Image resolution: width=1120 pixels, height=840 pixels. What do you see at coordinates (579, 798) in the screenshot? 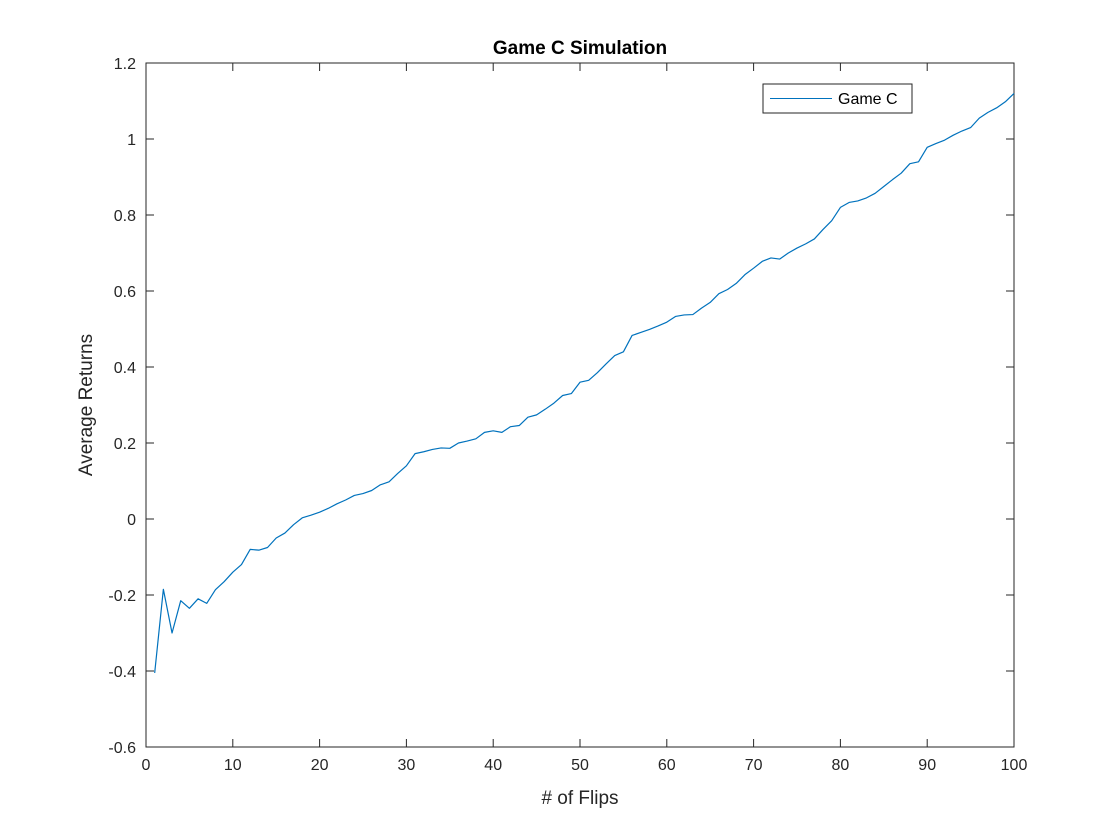
I see `x-axis-label: # of Flips` at bounding box center [579, 798].